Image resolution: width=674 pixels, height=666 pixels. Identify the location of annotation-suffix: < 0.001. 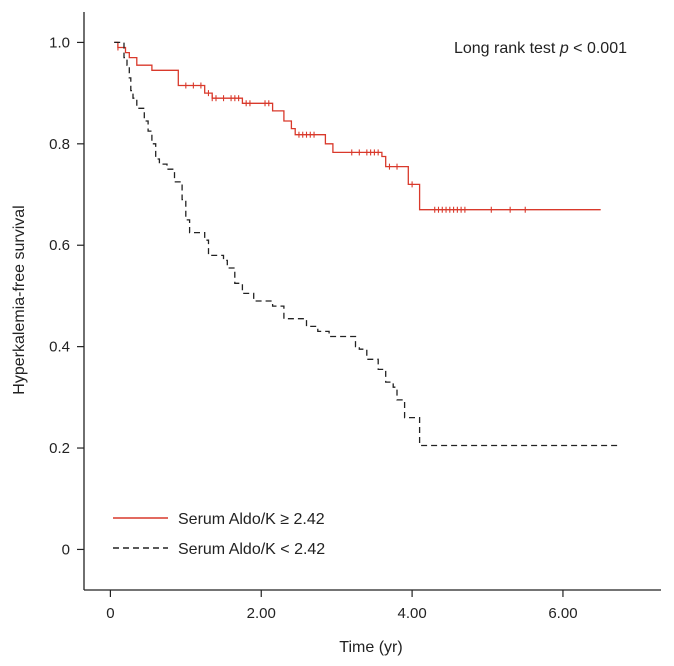
(598, 48).